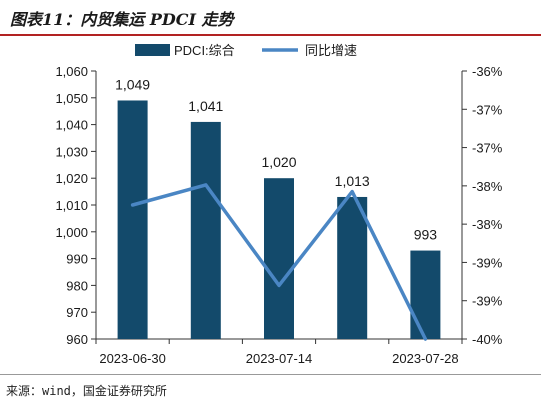  I want to click on x-tick-label: 2023-06-30, so click(132, 358).